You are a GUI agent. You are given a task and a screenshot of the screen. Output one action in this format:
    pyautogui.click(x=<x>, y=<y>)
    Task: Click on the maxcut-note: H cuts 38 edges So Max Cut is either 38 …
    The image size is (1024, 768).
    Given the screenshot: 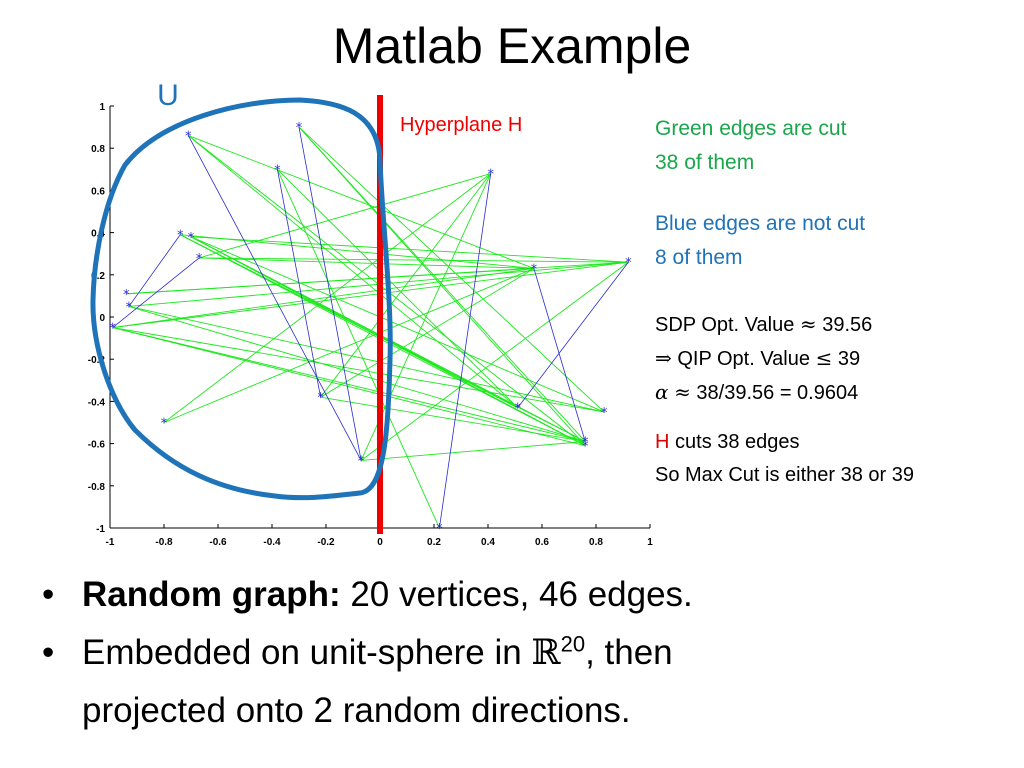 What is the action you would take?
    pyautogui.click(x=784, y=459)
    